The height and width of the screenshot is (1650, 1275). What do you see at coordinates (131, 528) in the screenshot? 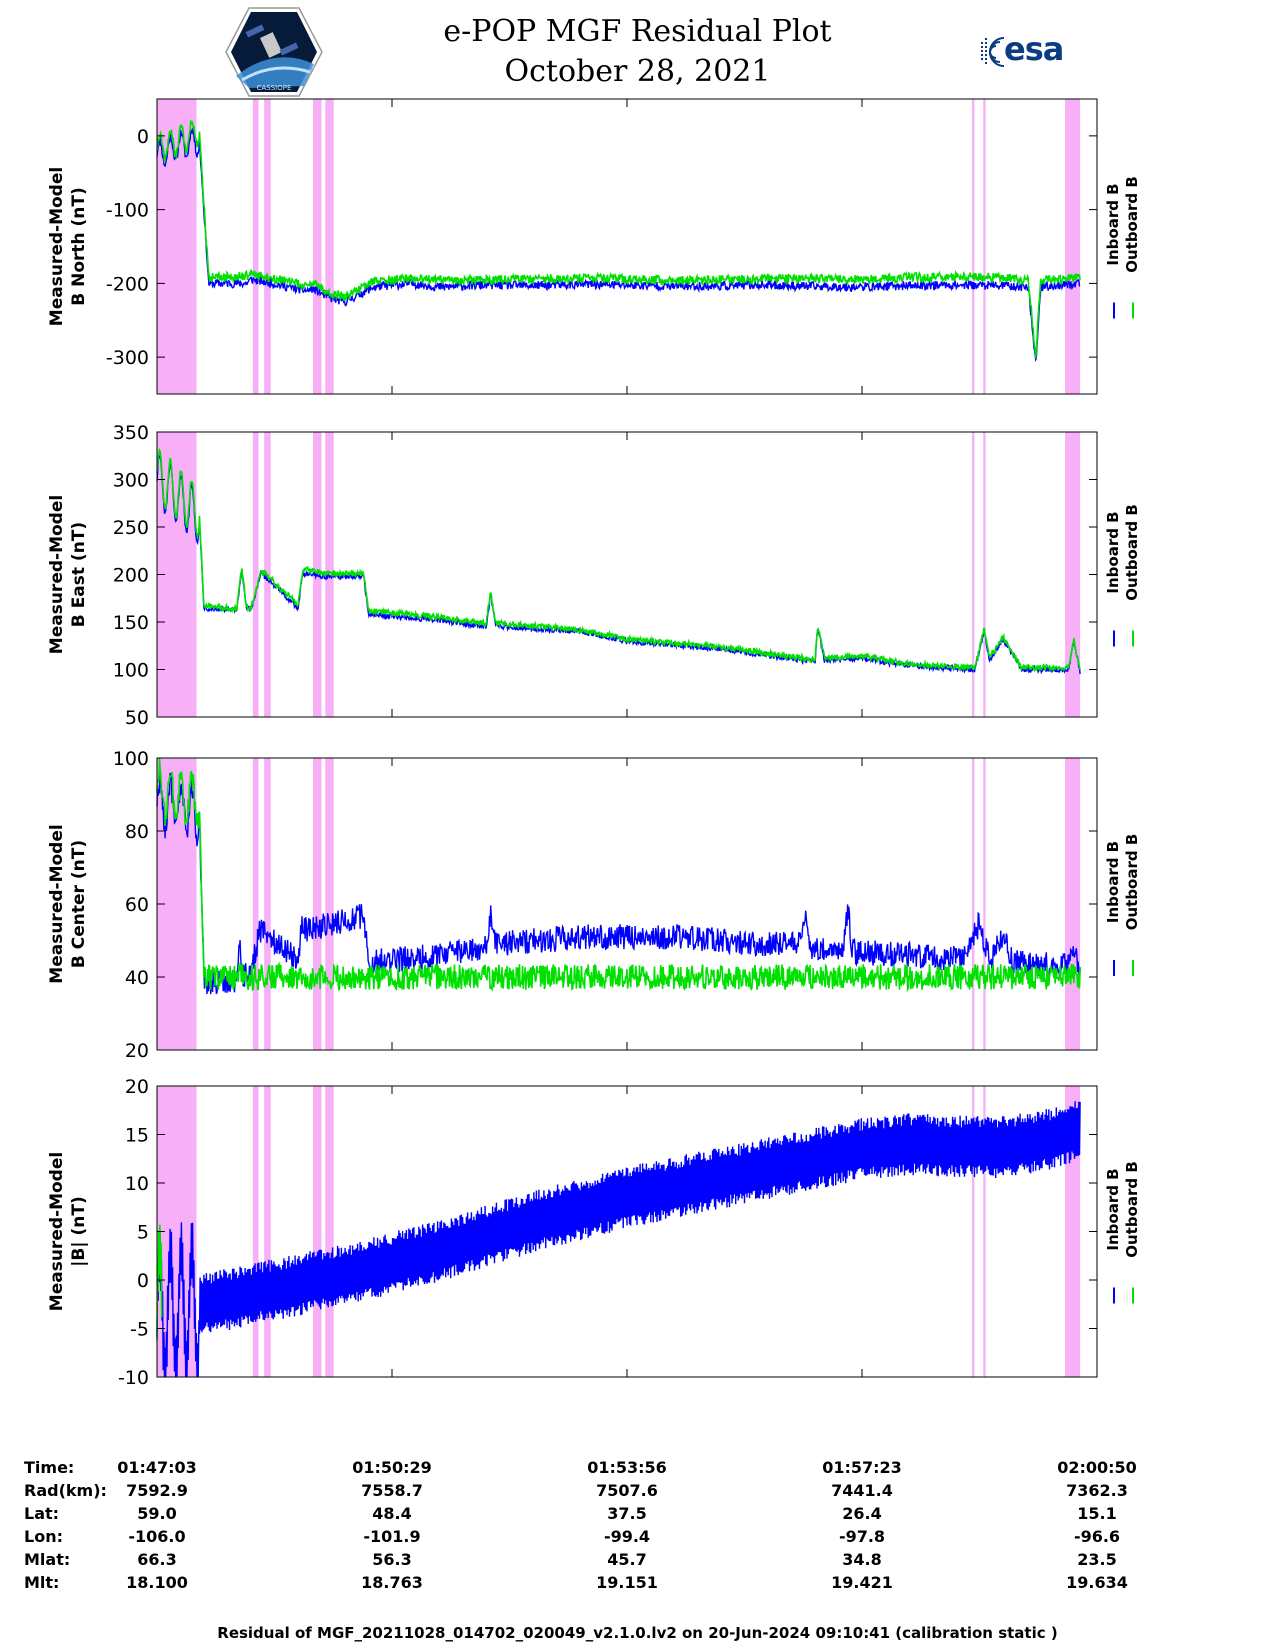
I see `y-tick-label: 250` at bounding box center [131, 528].